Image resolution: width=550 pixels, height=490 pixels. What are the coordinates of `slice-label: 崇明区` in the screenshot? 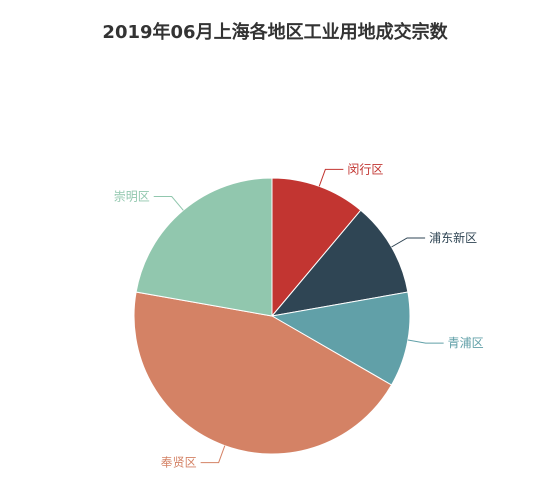 It's located at (132, 197).